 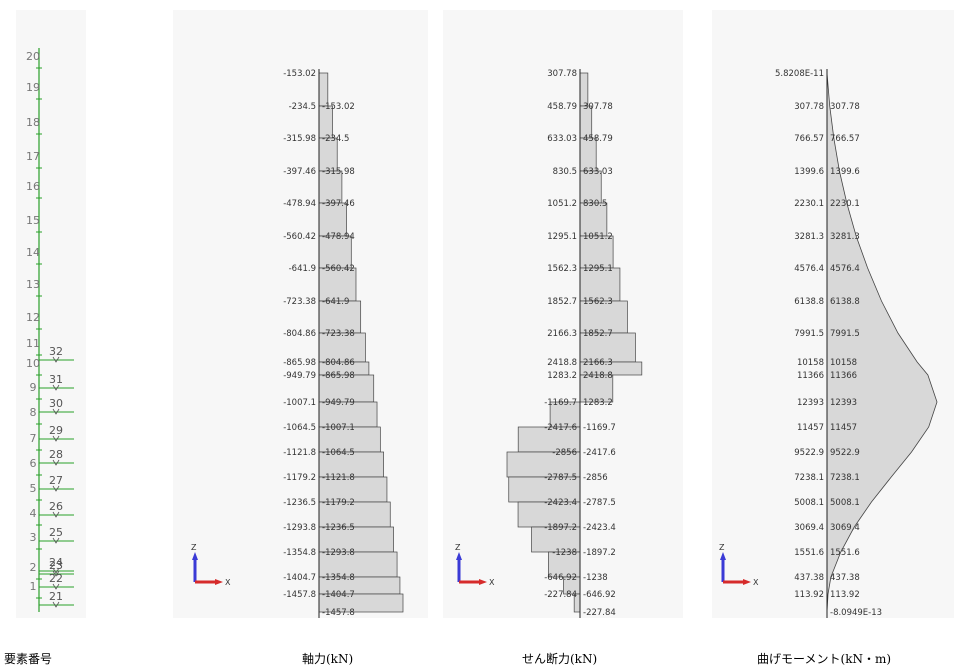 I want to click on node-number: 7, so click(x=33, y=438).